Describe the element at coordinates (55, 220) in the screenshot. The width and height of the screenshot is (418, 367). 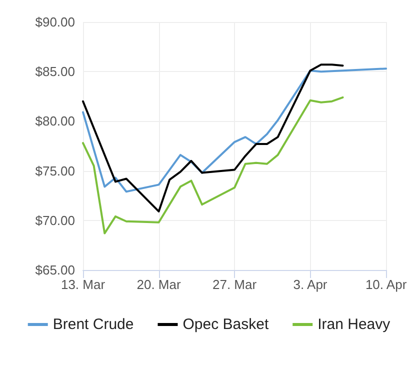
I see `y-tick-label: $70.00` at that location.